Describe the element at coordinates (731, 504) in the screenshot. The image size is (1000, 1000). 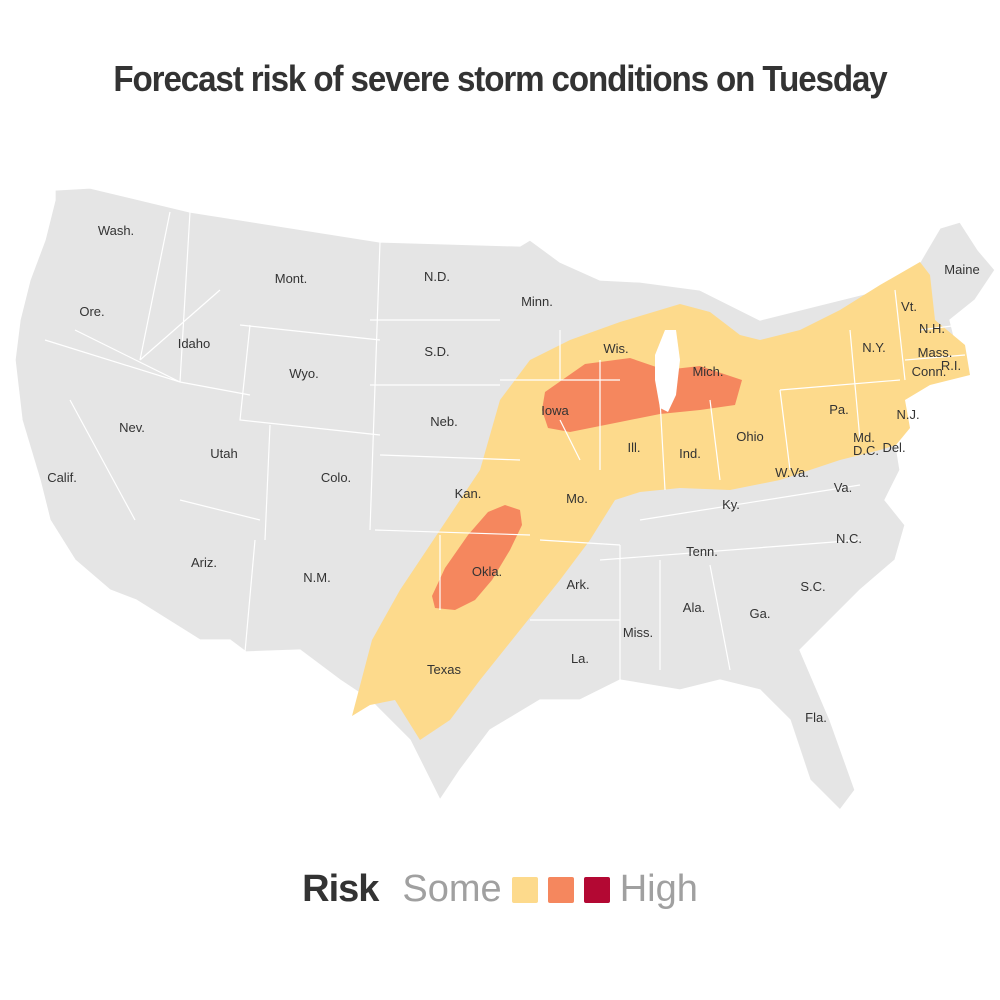
I see `state-label: Ky.` at that location.